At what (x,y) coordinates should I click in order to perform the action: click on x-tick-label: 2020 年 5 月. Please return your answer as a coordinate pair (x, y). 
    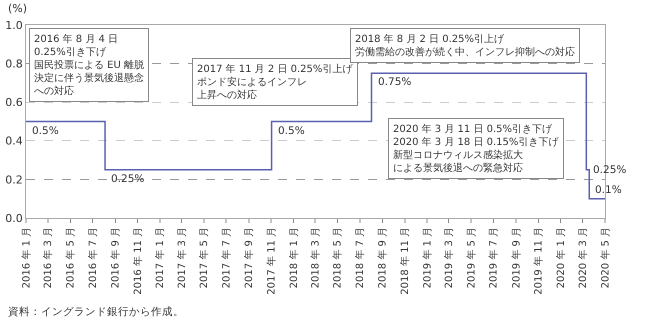
    Looking at the image, I should click on (605, 257).